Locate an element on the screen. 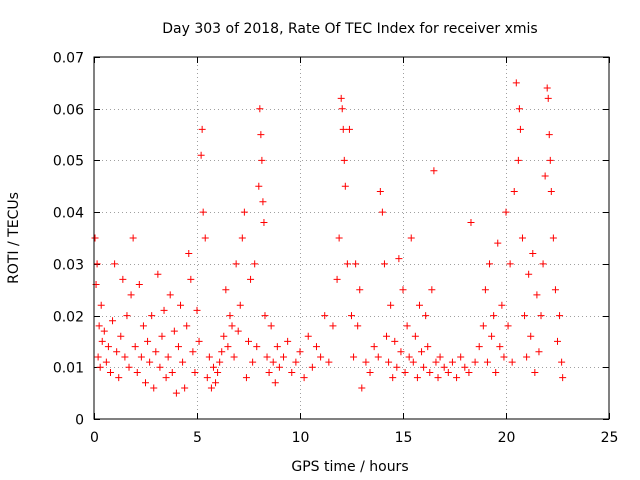  y-tick-label: 0.06 is located at coordinates (68, 111).